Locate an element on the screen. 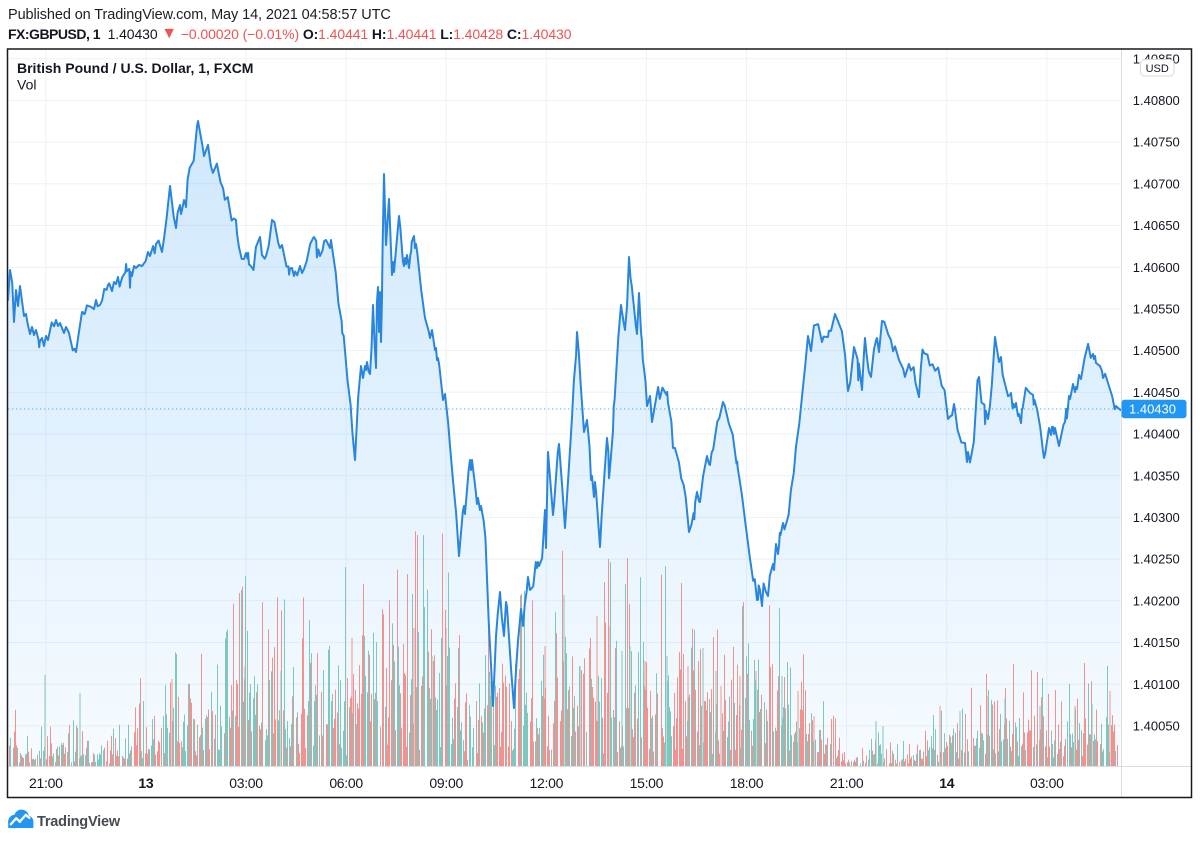  svg-text: 1.40800 is located at coordinates (1156, 100).